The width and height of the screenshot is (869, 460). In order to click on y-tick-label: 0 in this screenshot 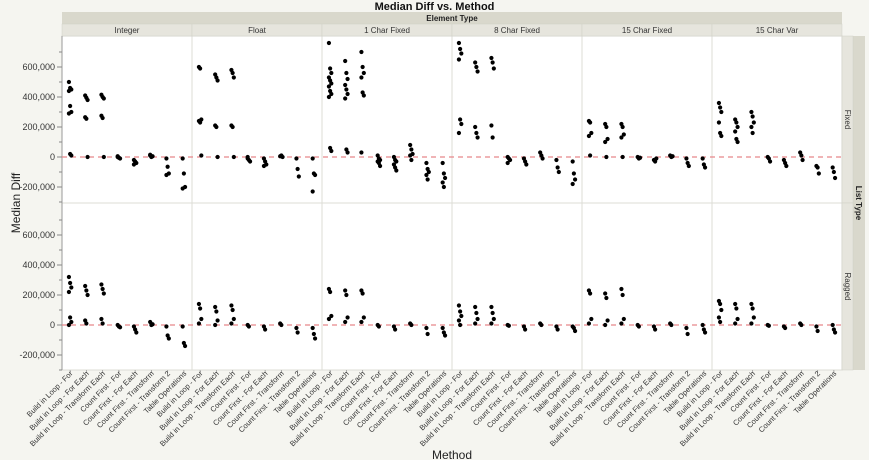, I will do `click(52, 157)`.